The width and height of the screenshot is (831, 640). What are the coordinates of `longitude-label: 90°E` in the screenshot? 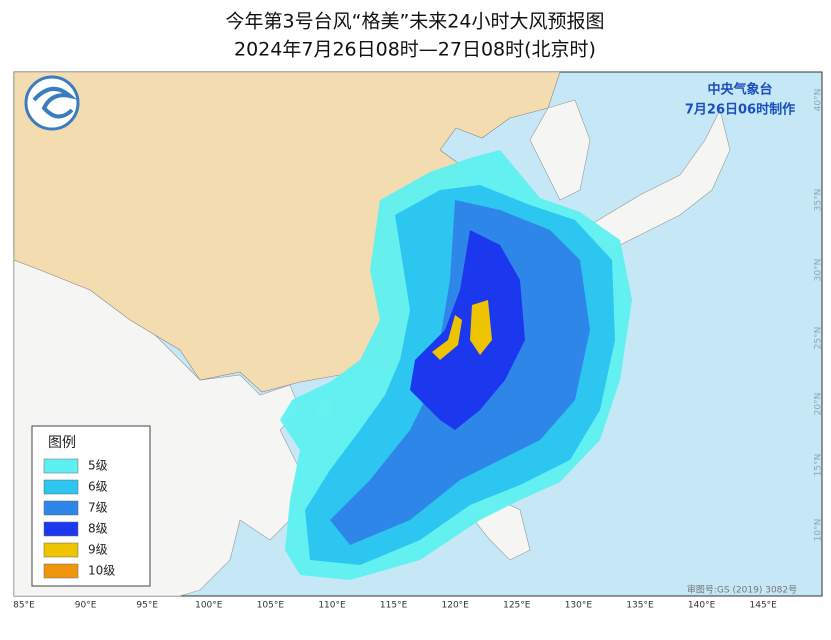 It's located at (86, 606).